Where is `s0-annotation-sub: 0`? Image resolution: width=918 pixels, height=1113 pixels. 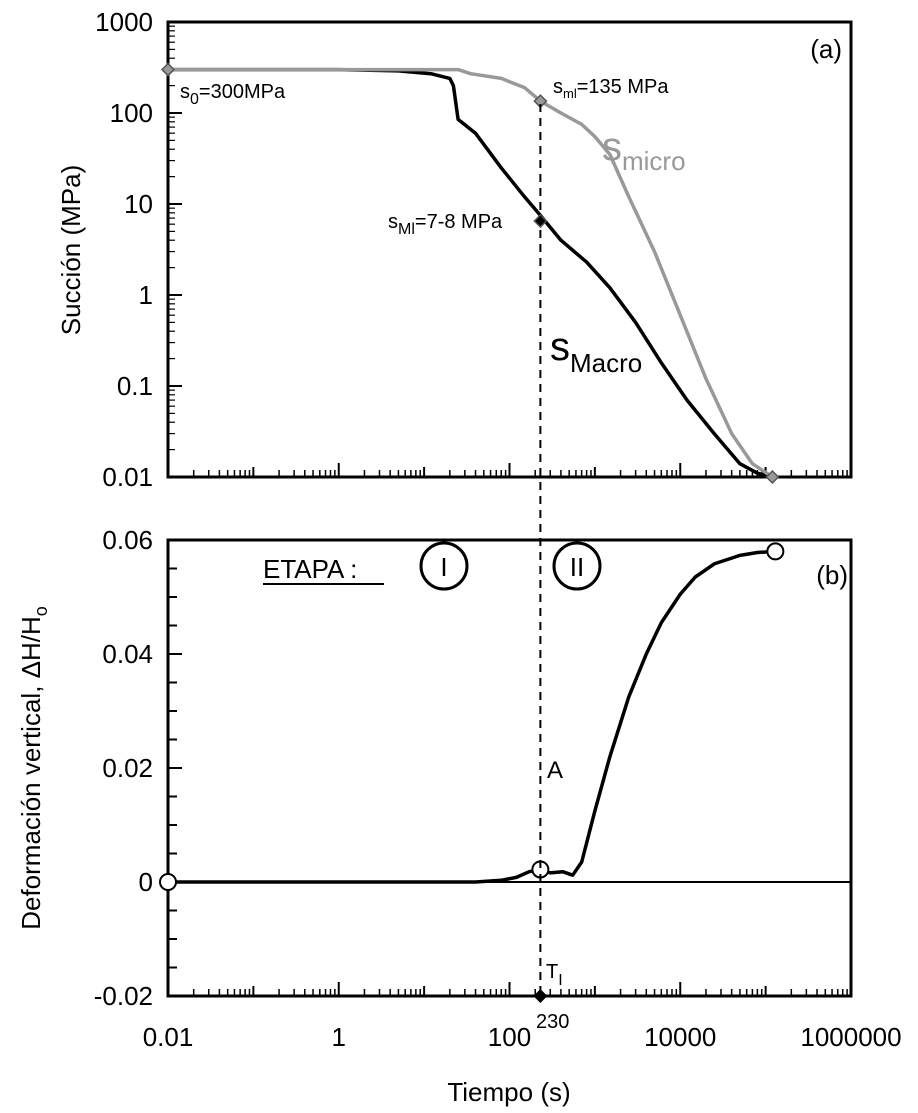
s0-annotation-sub: 0 is located at coordinates (194, 99).